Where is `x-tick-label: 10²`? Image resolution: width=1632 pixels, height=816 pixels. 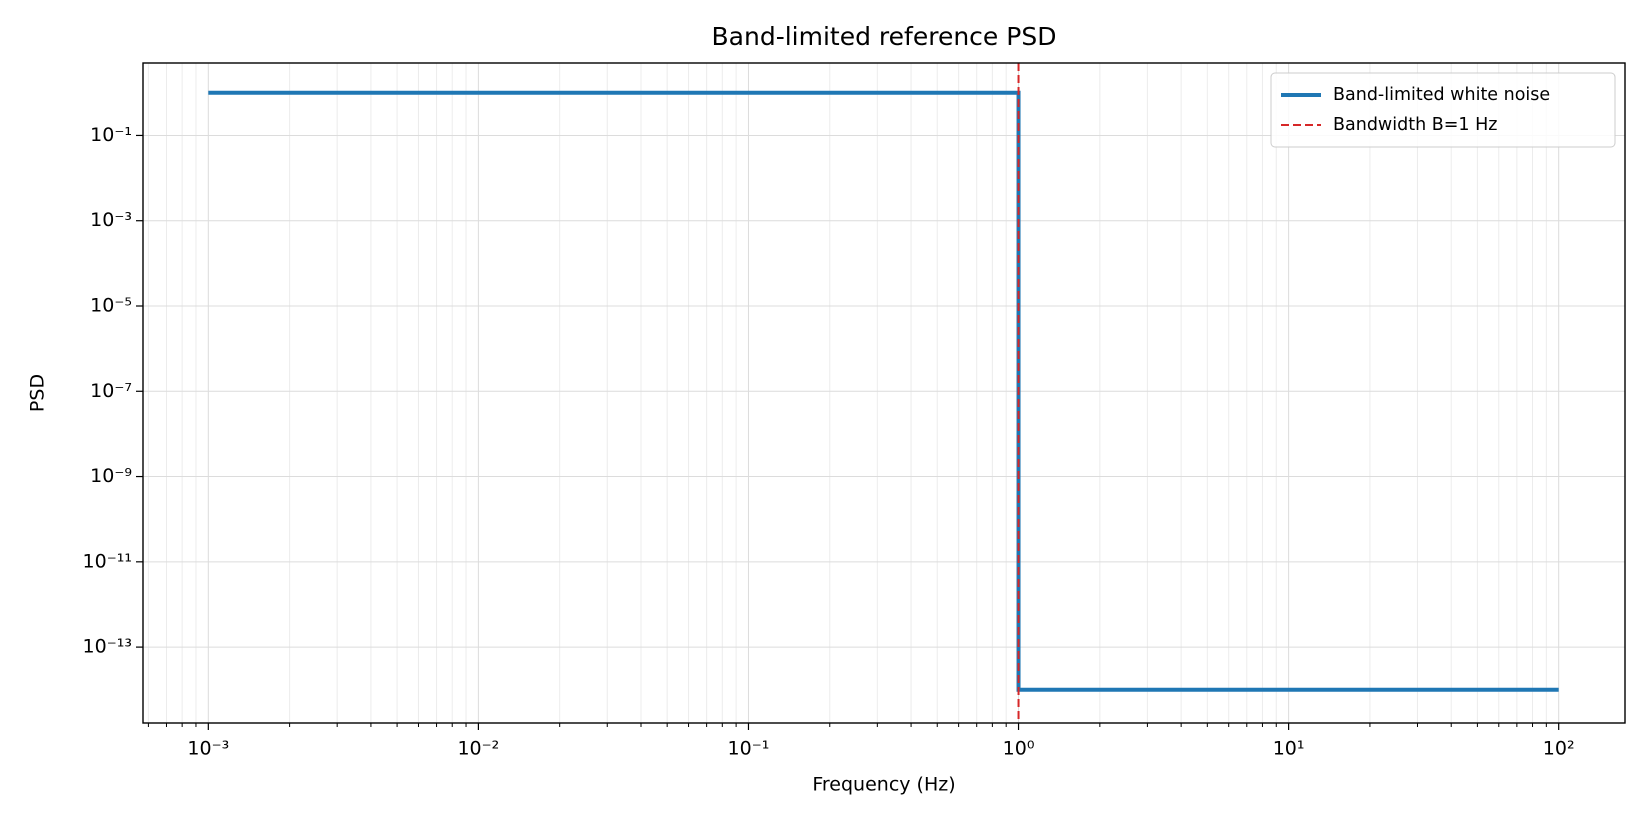
x-tick-label: 10² is located at coordinates (1559, 749).